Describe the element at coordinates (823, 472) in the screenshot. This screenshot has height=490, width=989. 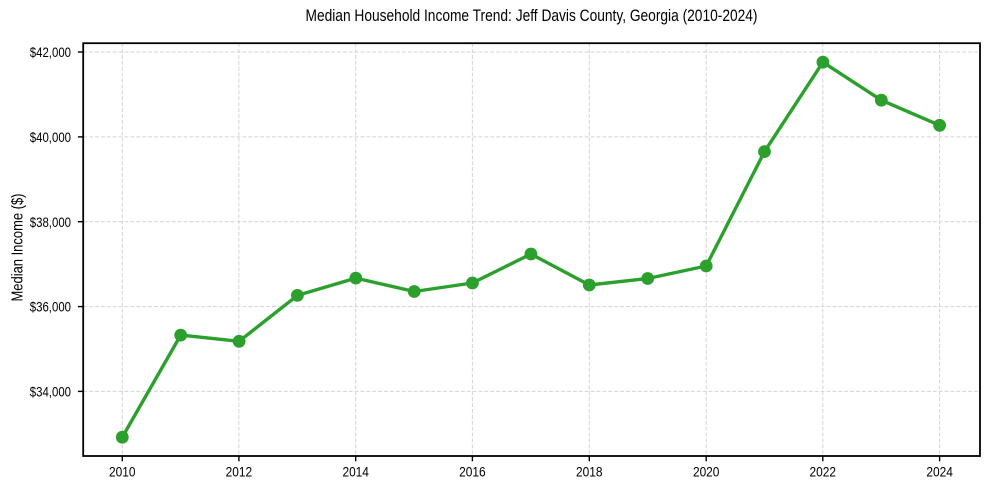
I see `svg-text: 2022` at that location.